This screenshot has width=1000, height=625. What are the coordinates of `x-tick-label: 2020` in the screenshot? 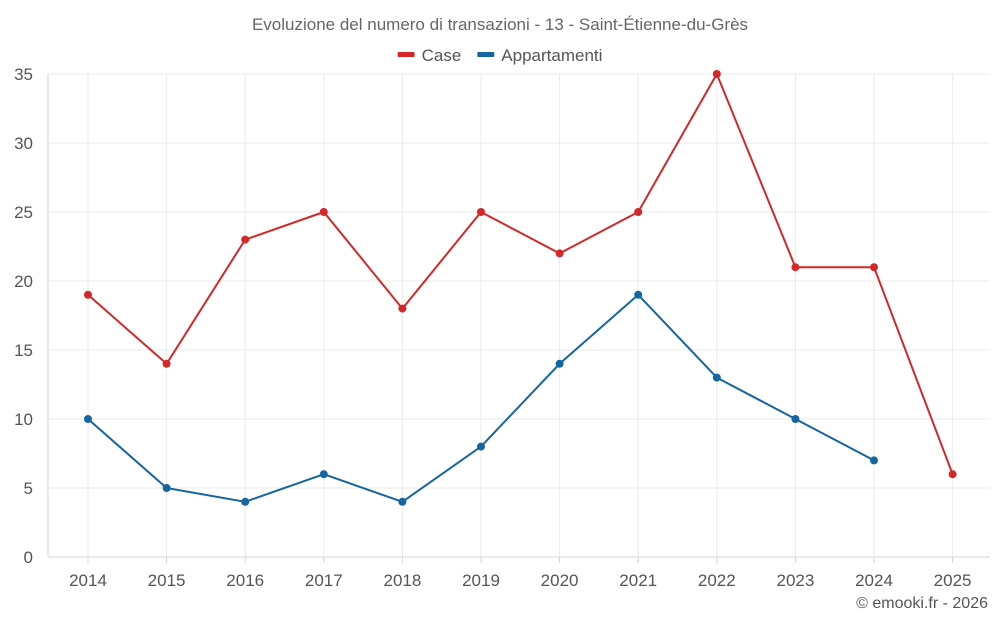 It's located at (560, 580).